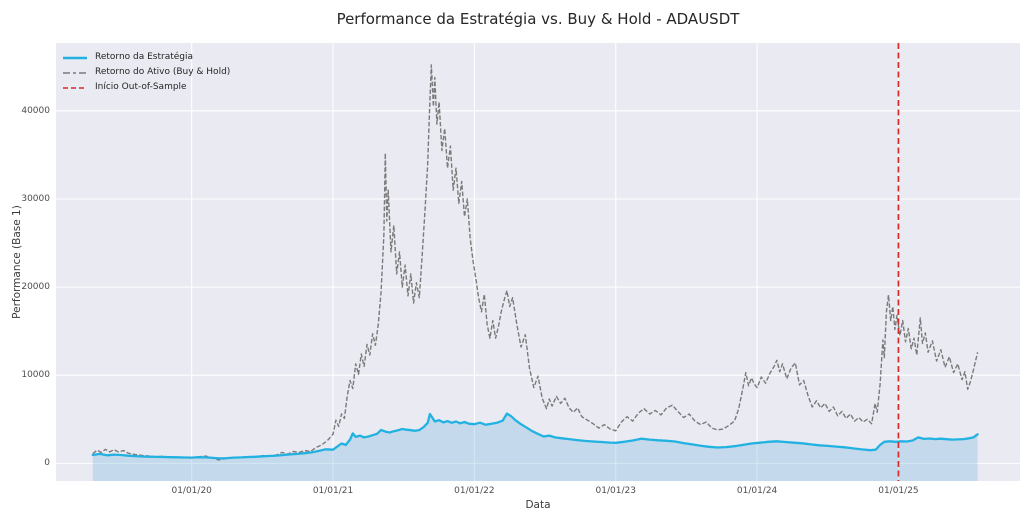  What do you see at coordinates (35, 110) in the screenshot?
I see `y-tick-label: 40000` at bounding box center [35, 110].